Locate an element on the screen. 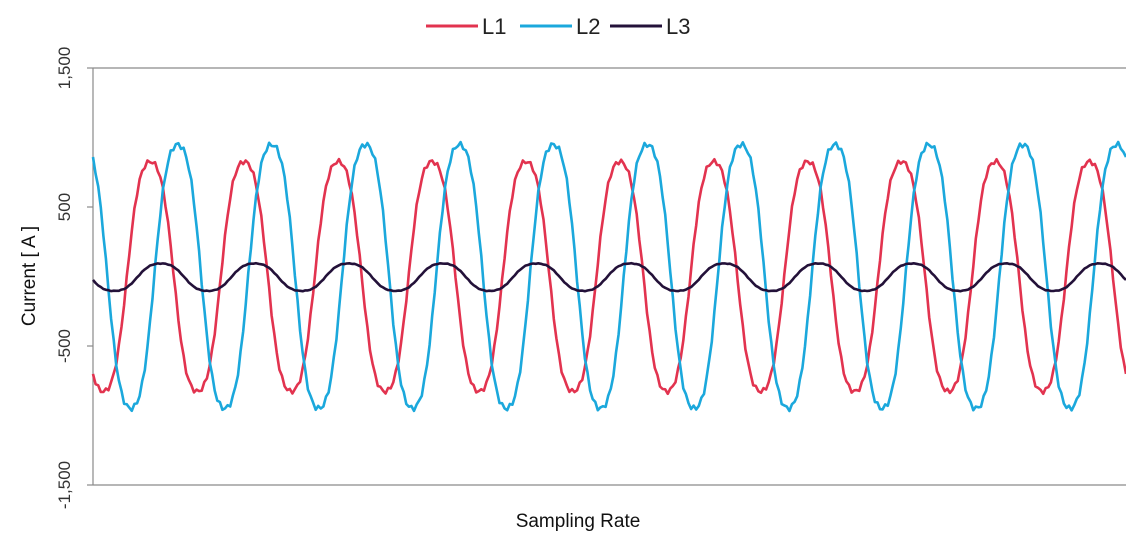 The image size is (1126, 534). y-tick-label-1500: 1,500 is located at coordinates (64, 68).